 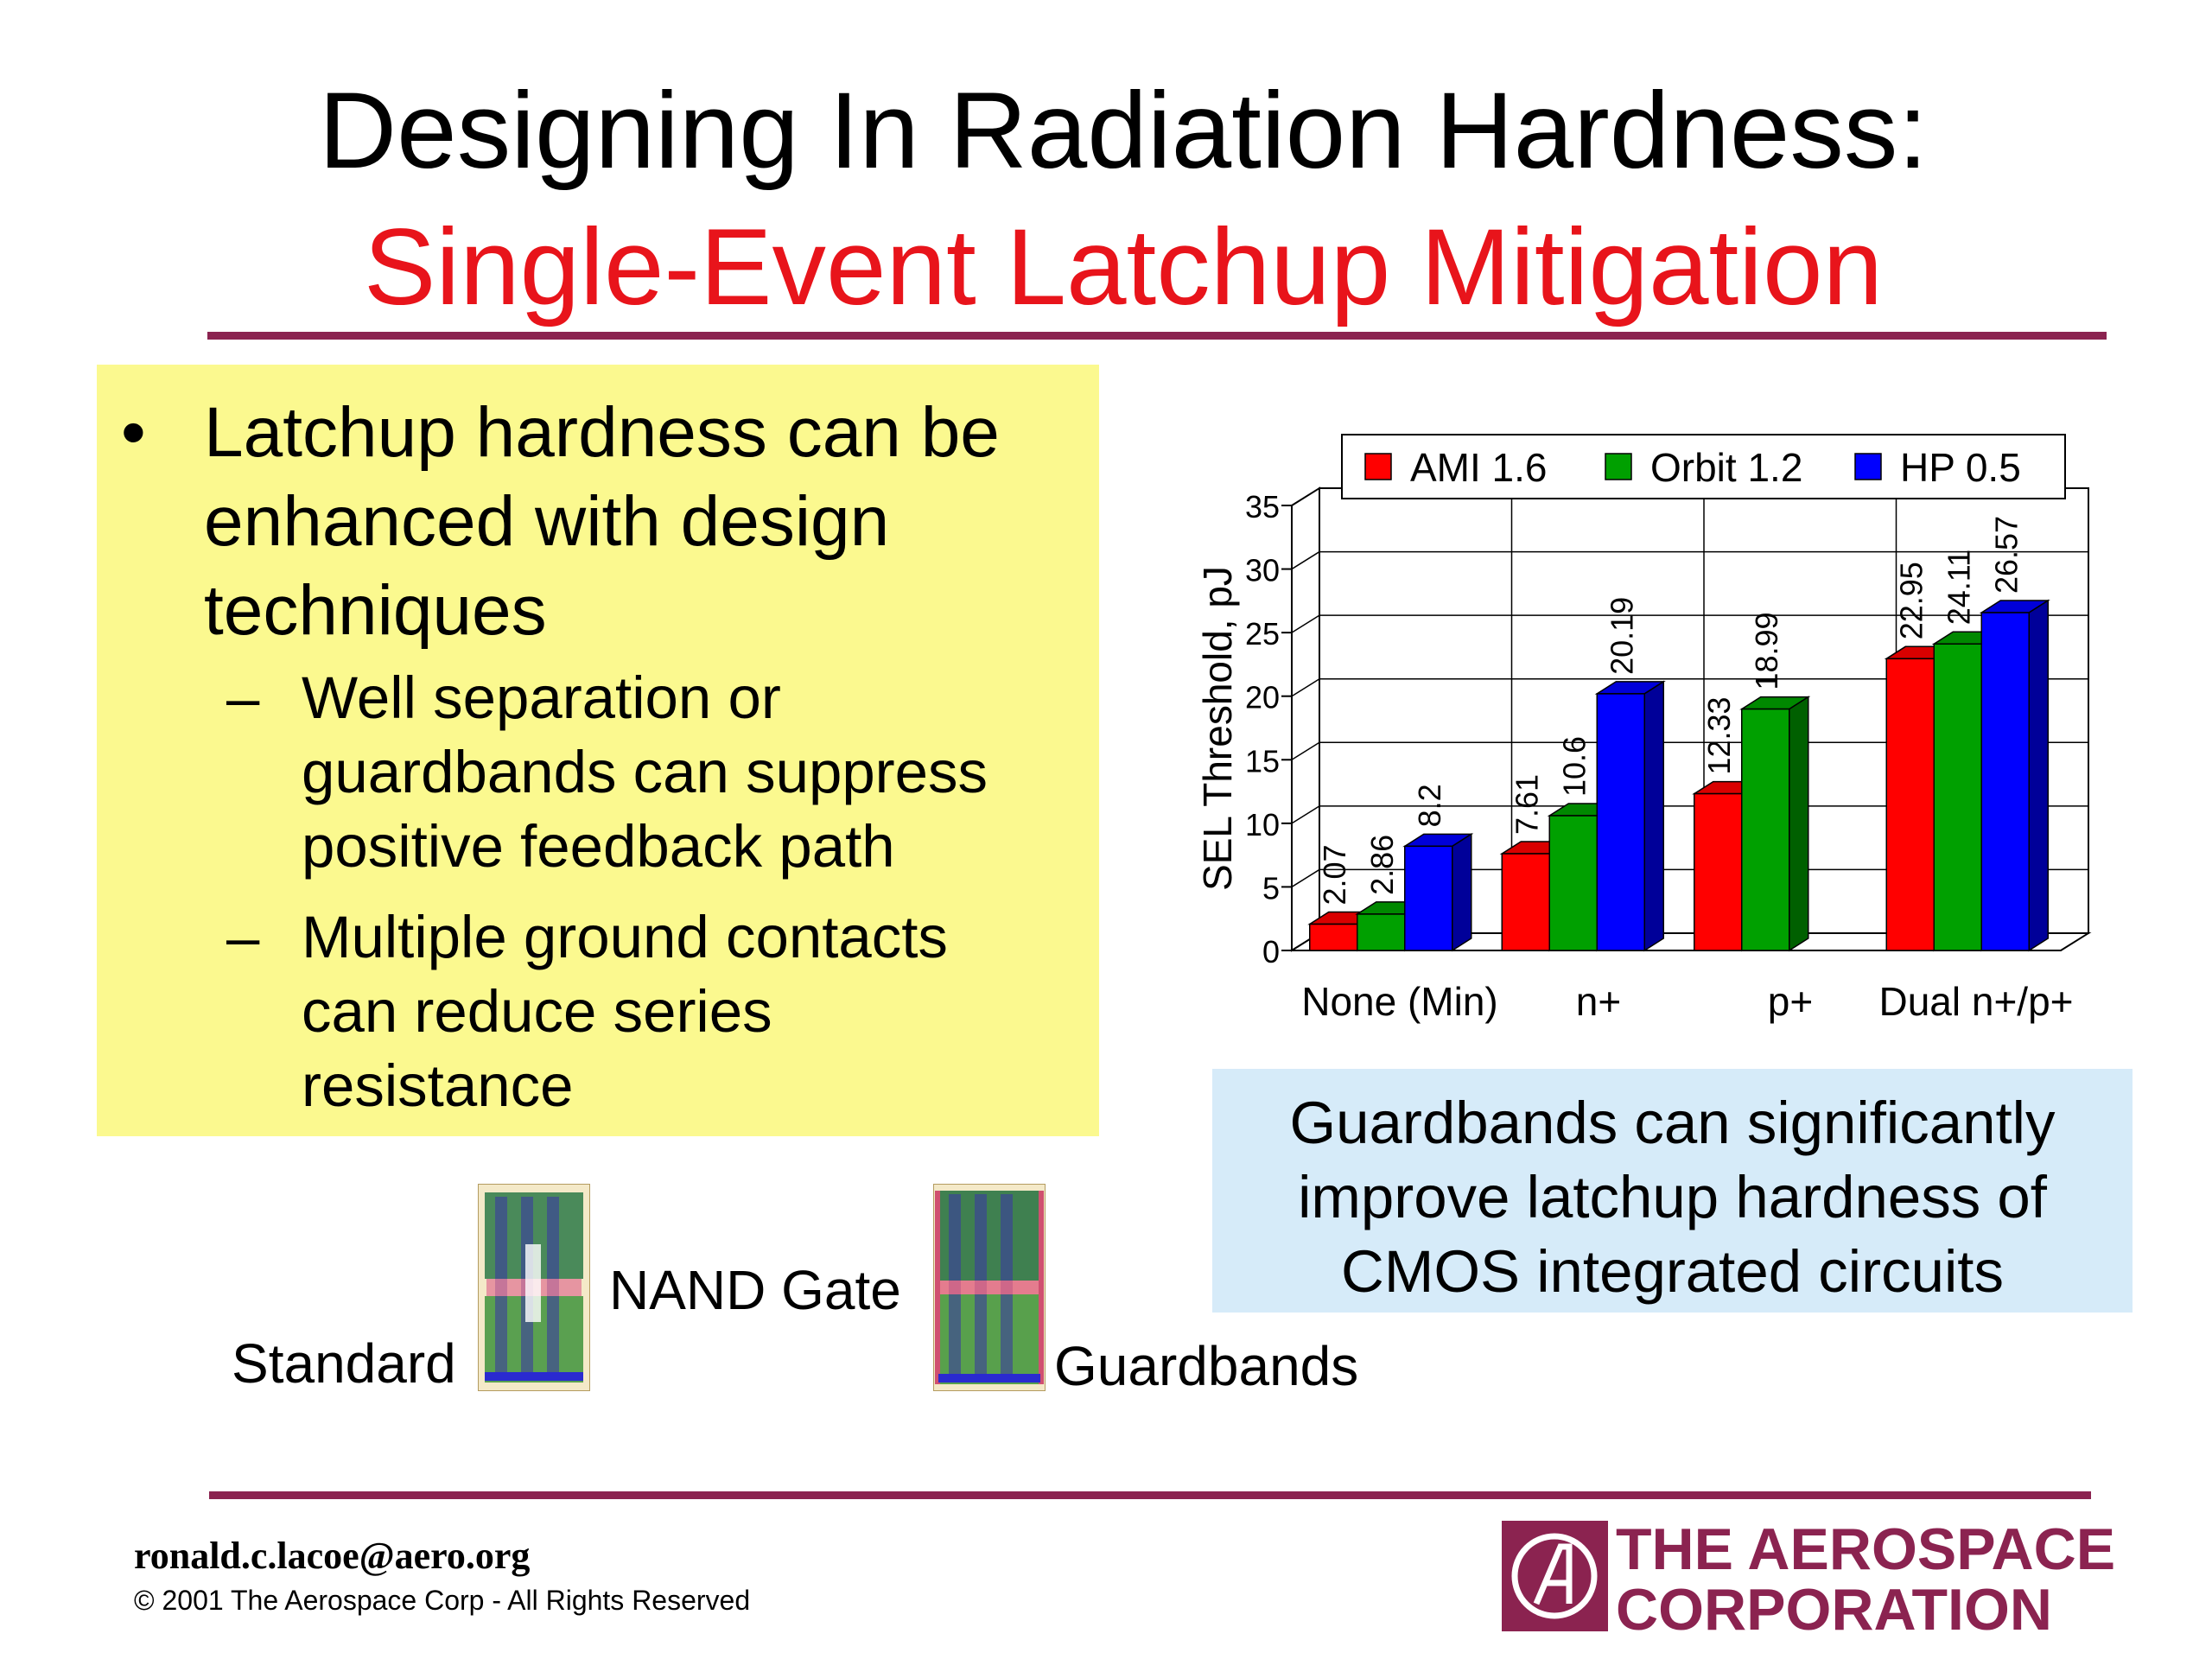 What do you see at coordinates (1429, 805) in the screenshot?
I see `bar-data-label: 8.2` at bounding box center [1429, 805].